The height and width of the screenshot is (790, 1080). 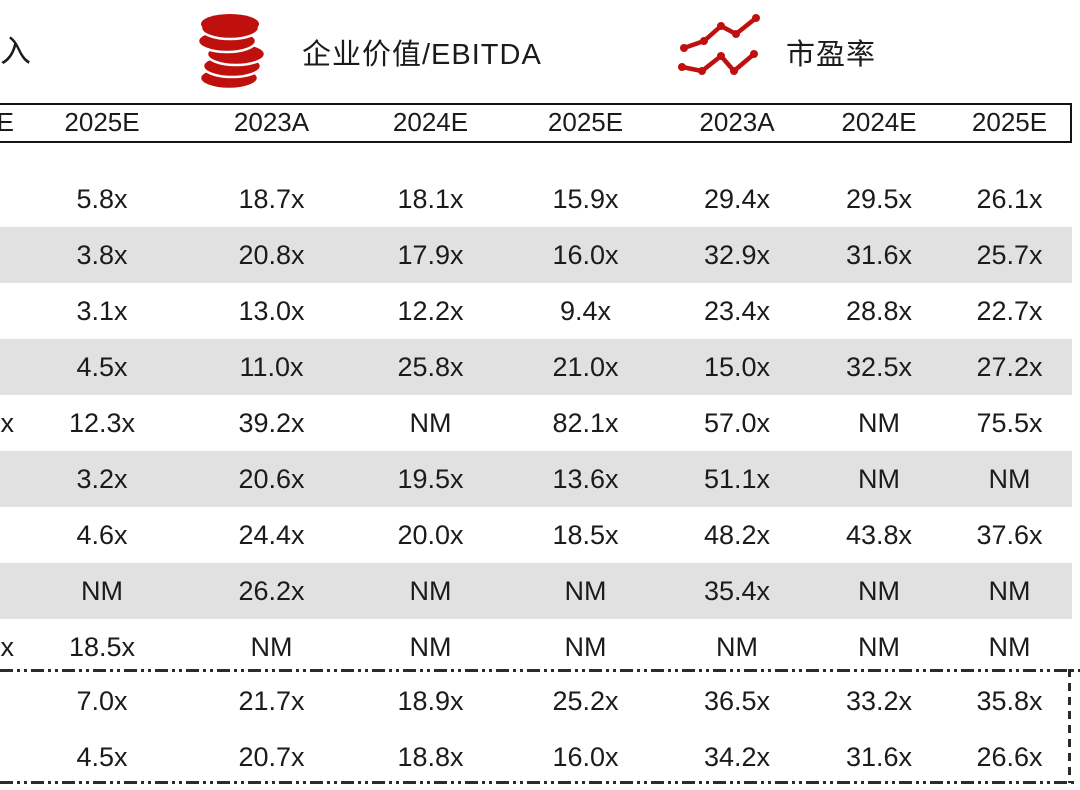 I want to click on table-row: 4.5x 20.7x 18.8x 16.0x 34.2x 31.6x 26.6x, so click(x=536, y=757).